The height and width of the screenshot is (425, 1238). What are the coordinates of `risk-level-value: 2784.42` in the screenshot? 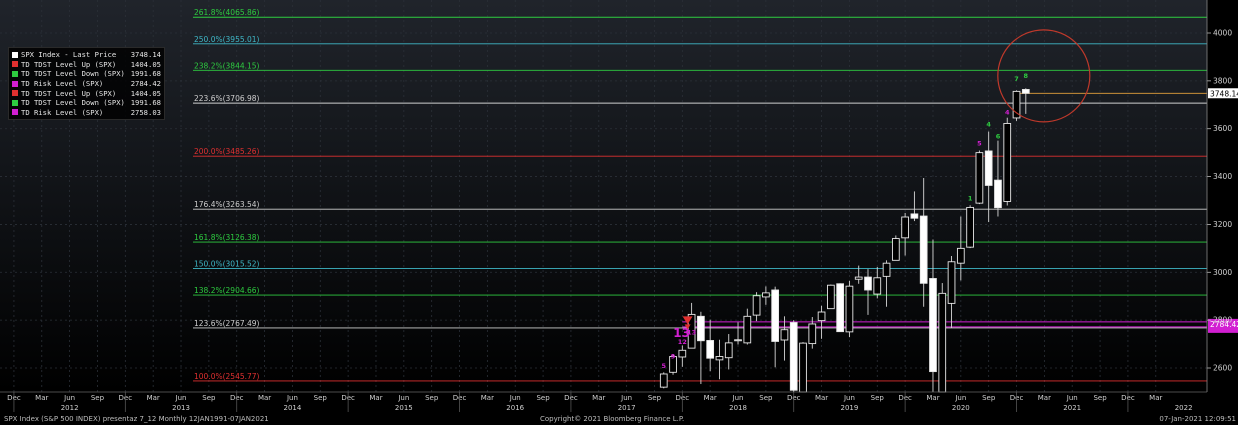 It's located at (1224, 324).